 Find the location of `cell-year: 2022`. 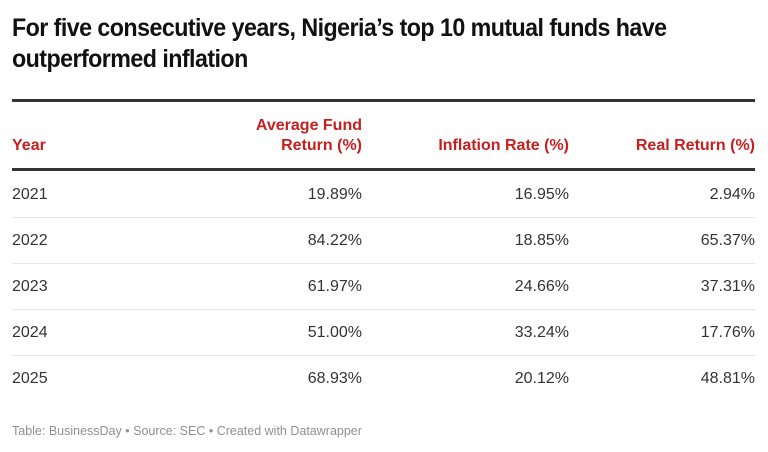

cell-year: 2022 is located at coordinates (30, 240).